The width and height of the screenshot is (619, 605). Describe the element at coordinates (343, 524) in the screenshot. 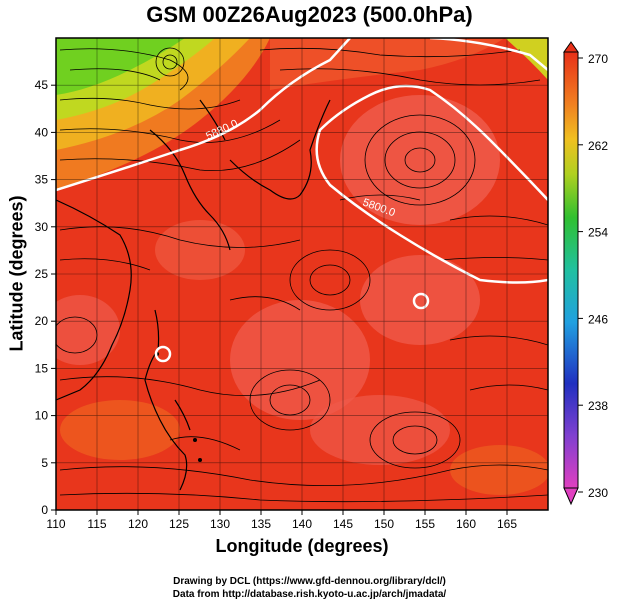

I see `x-tick-label: 145` at that location.